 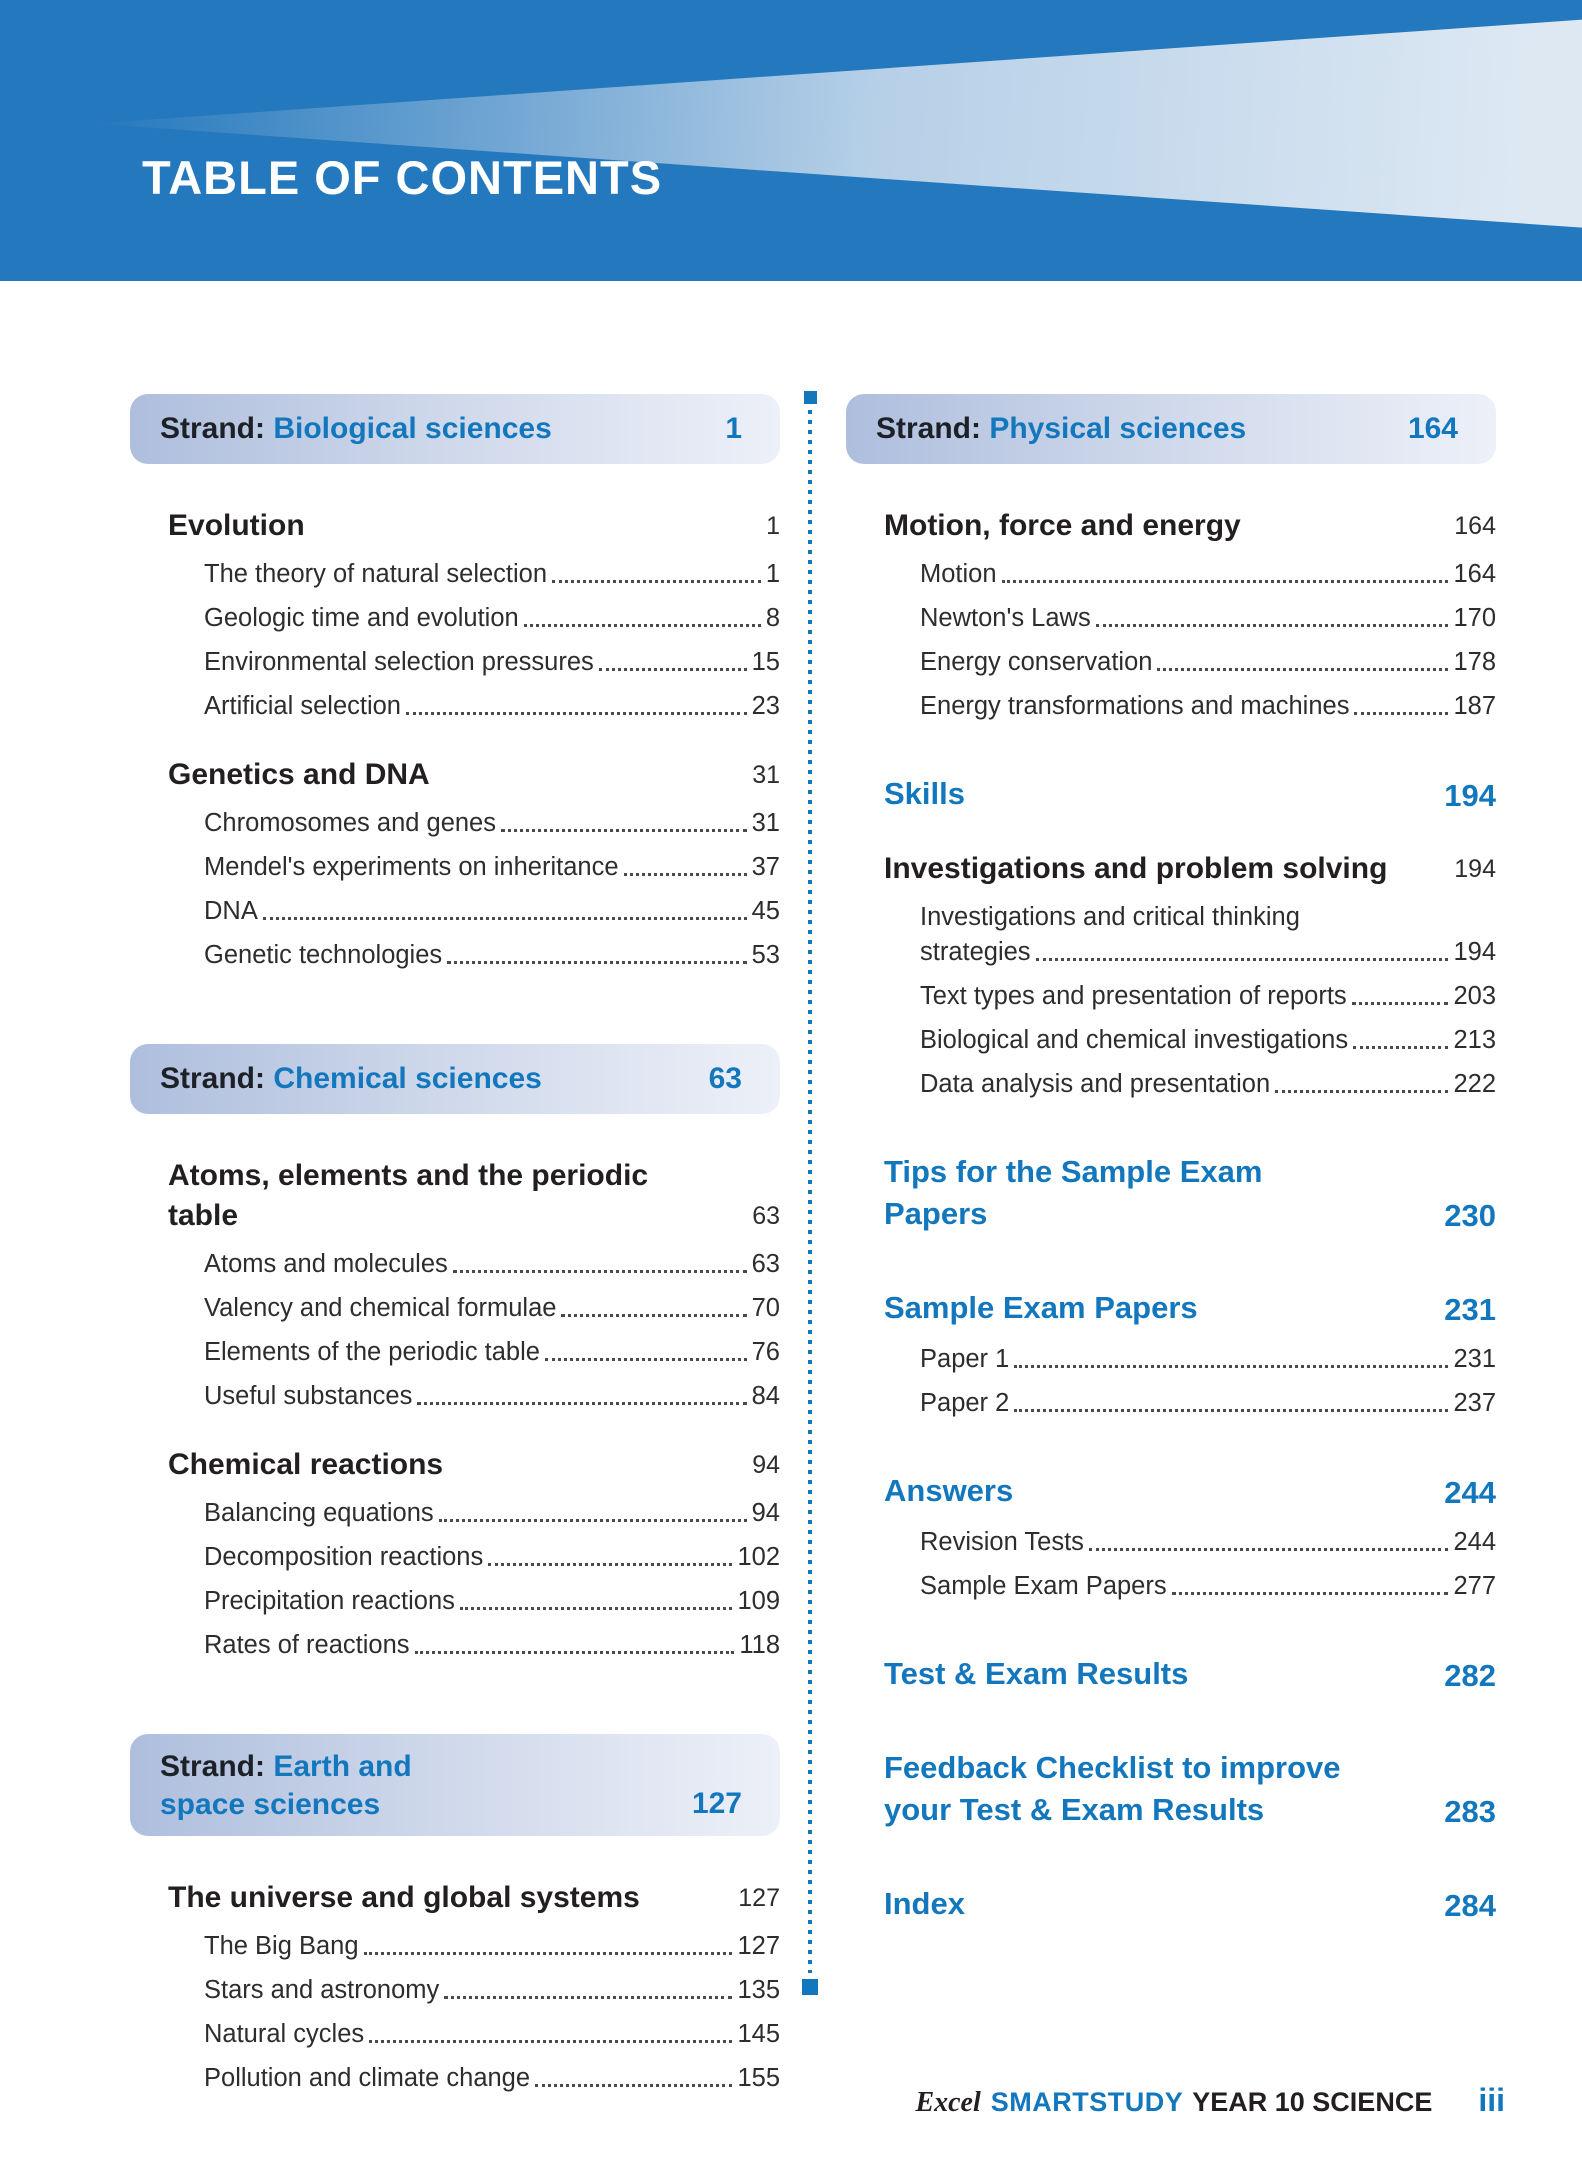 I want to click on heading-line: Evolution, so click(x=236, y=525).